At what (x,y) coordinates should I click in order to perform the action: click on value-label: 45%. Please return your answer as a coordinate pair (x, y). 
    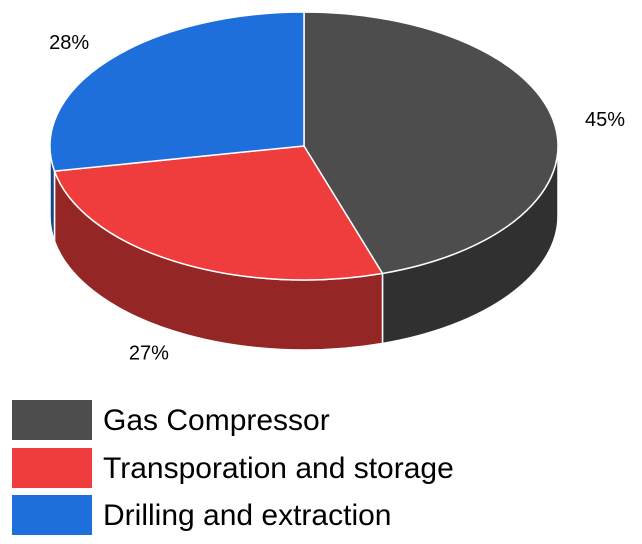
    Looking at the image, I should click on (605, 120).